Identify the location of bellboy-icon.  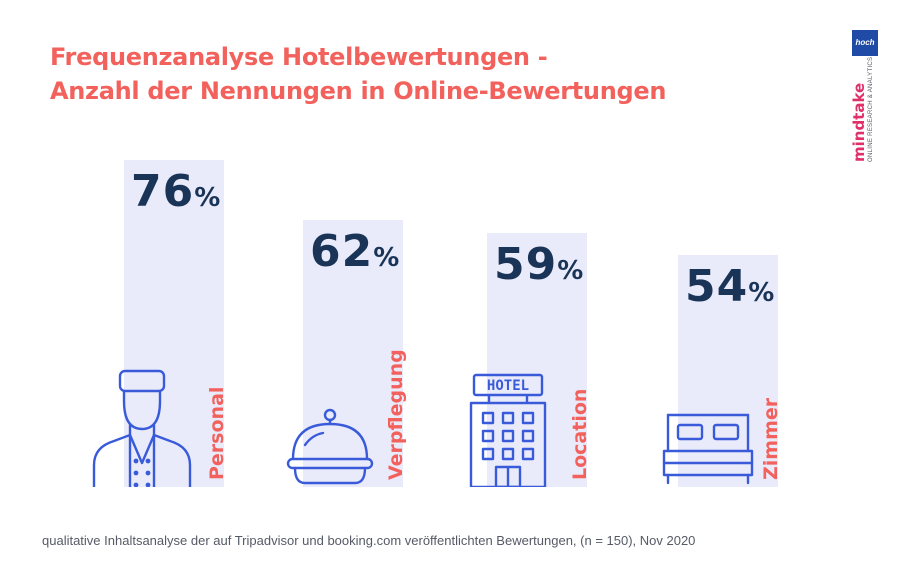
(142, 428).